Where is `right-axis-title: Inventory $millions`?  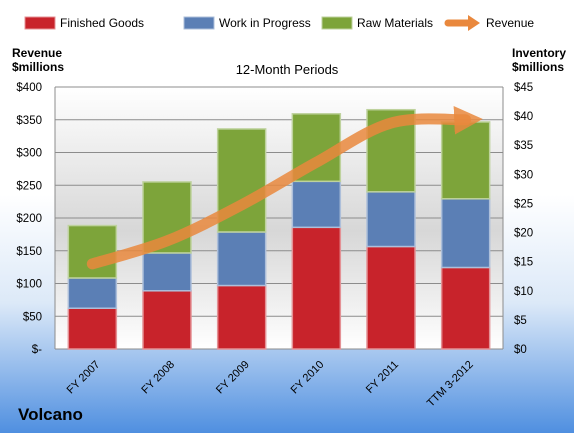
right-axis-title: Inventory $millions is located at coordinates (539, 60).